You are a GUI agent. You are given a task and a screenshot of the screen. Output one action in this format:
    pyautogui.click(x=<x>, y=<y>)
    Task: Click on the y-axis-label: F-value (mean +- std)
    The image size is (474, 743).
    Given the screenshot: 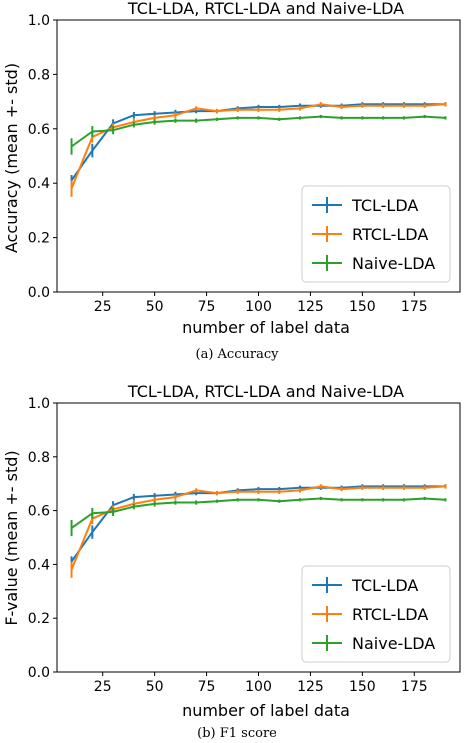 What is the action you would take?
    pyautogui.click(x=11, y=537)
    